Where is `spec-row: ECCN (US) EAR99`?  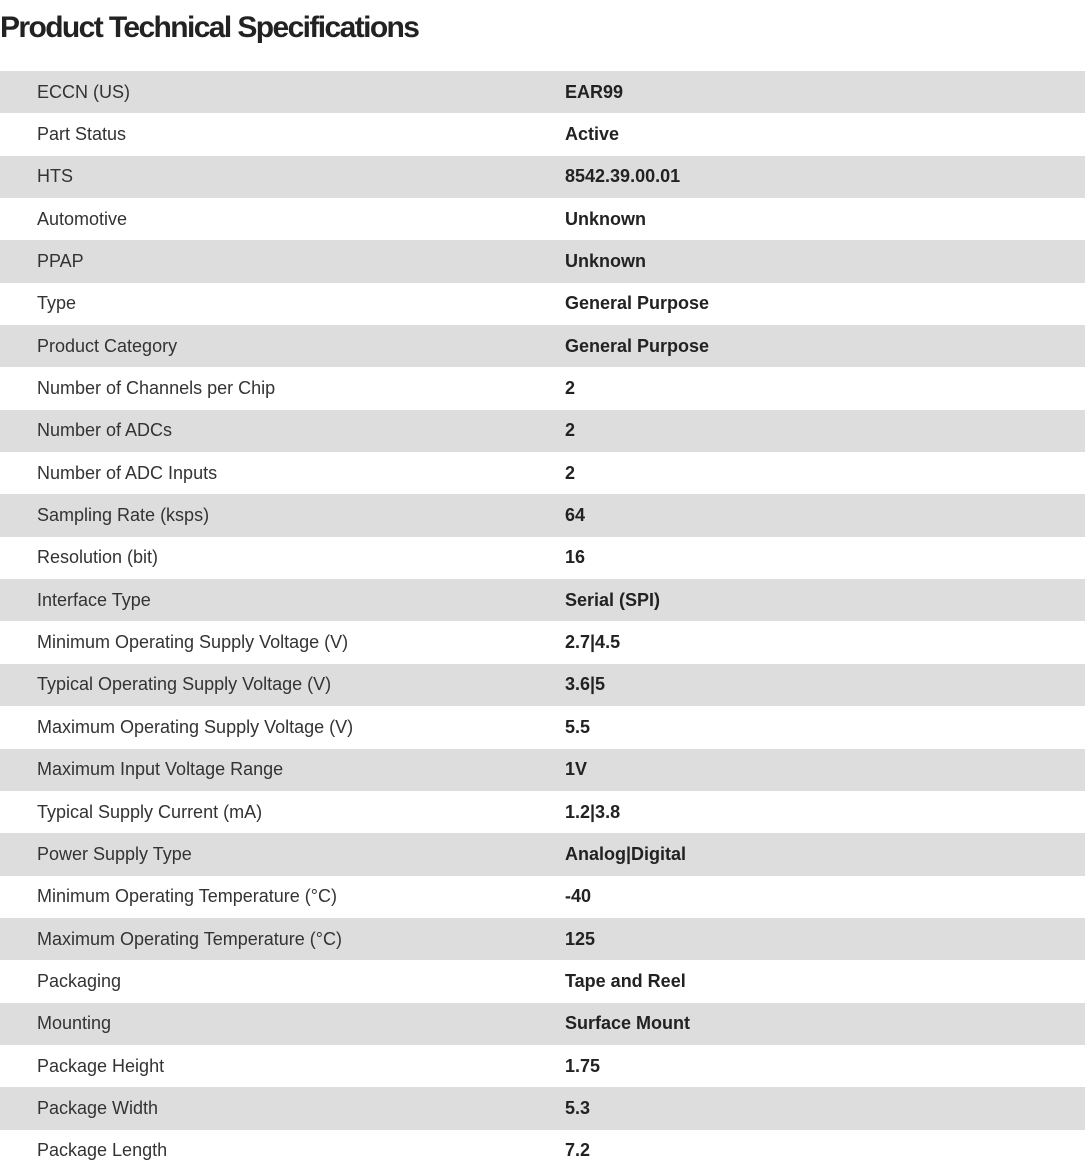 spec-row: ECCN (US) EAR99 is located at coordinates (542, 92).